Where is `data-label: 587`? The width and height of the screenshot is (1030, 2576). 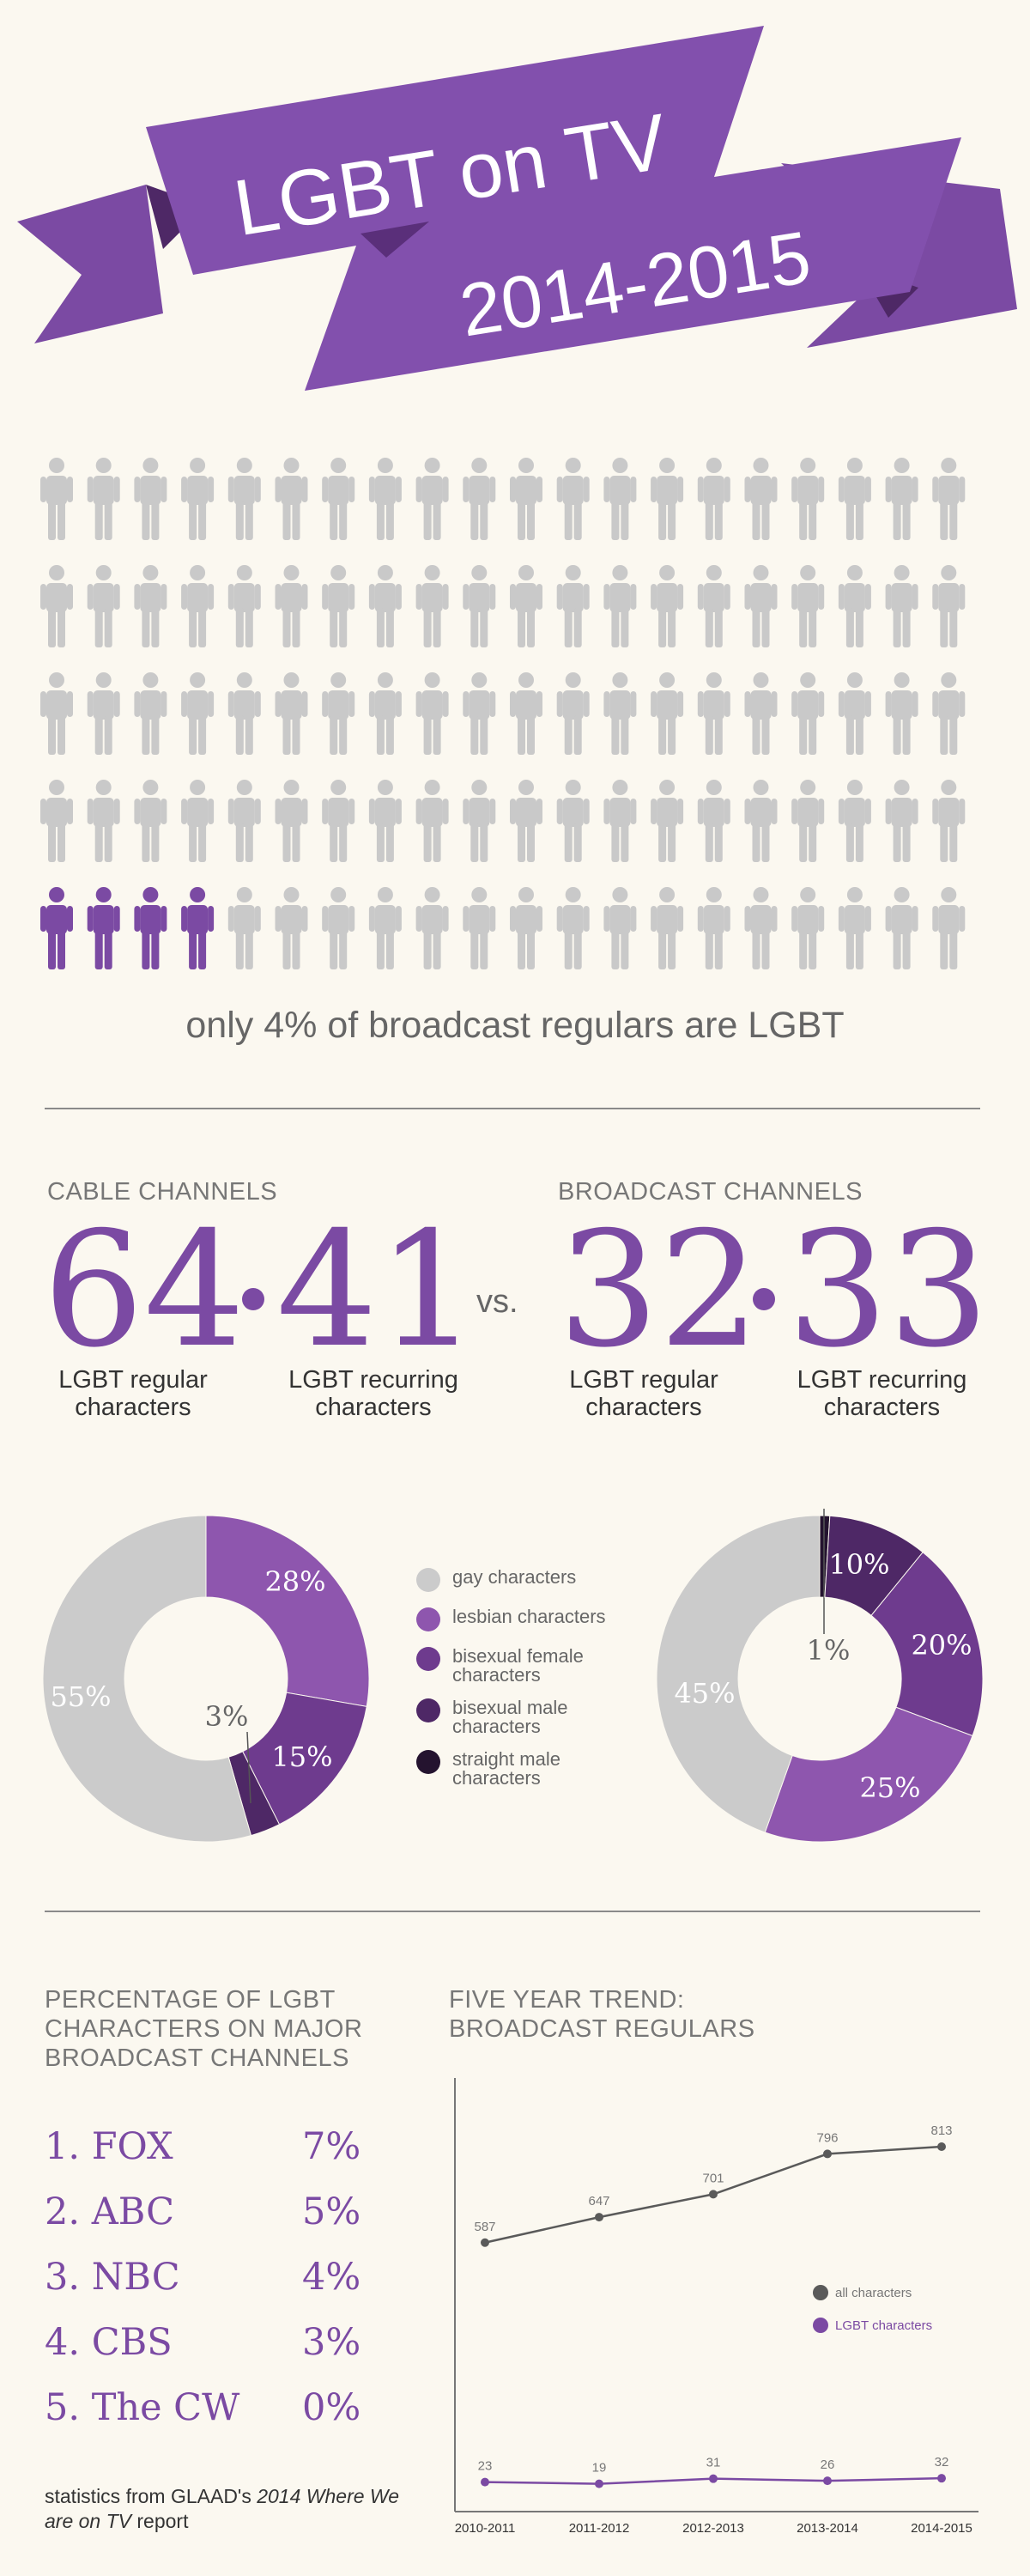
data-label: 587 is located at coordinates (484, 2227).